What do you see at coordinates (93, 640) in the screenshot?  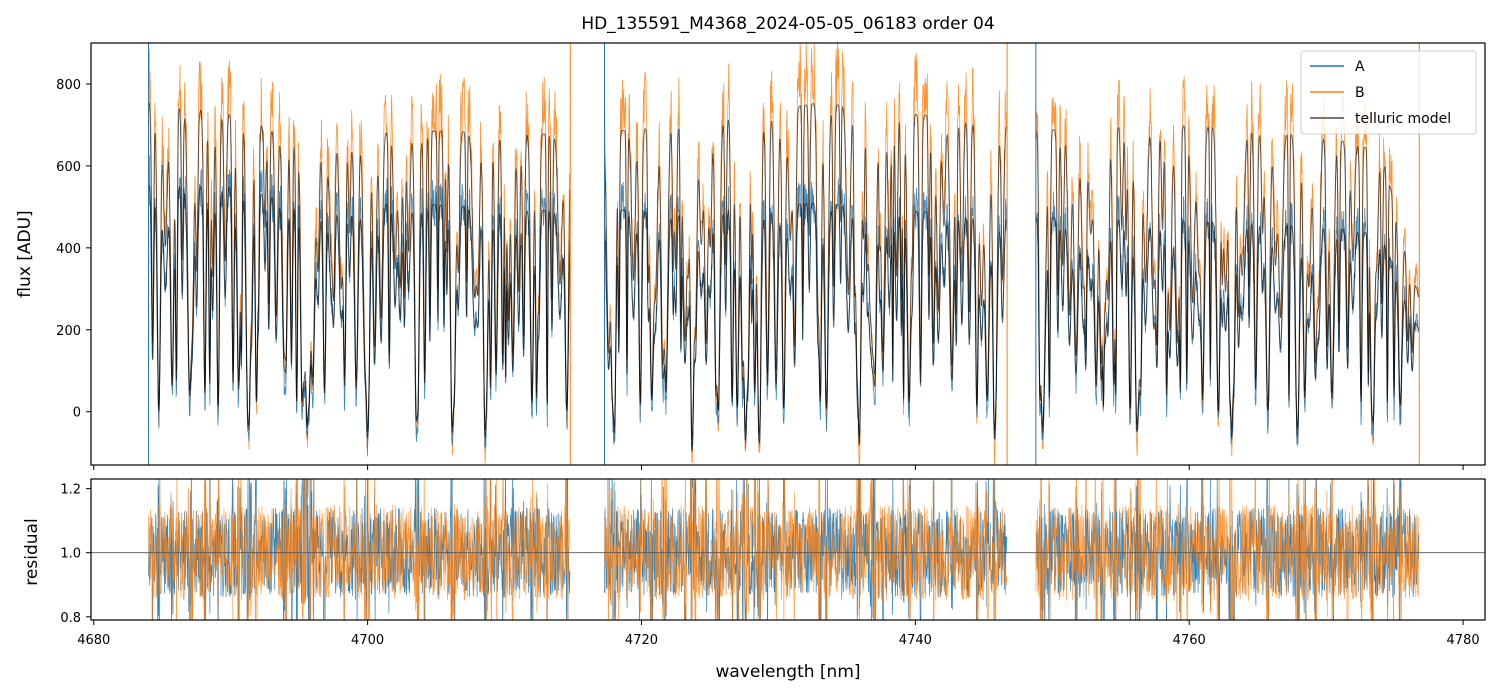 I see `x-tick-label: 4680` at bounding box center [93, 640].